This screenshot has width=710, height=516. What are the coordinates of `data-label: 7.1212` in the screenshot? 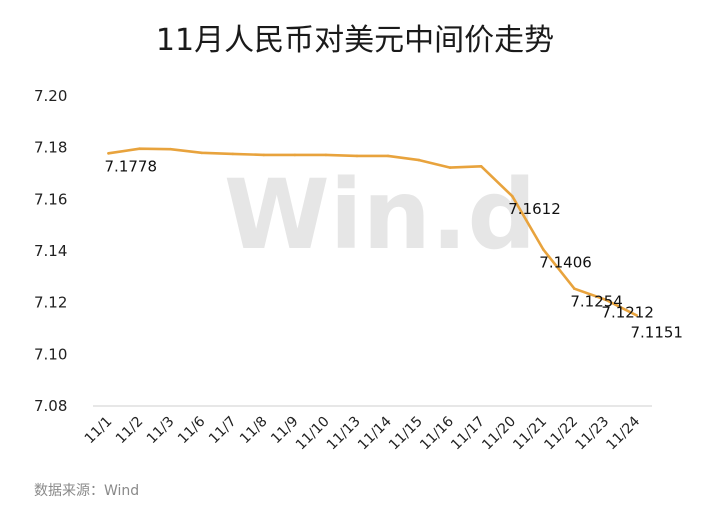 It's located at (627, 313).